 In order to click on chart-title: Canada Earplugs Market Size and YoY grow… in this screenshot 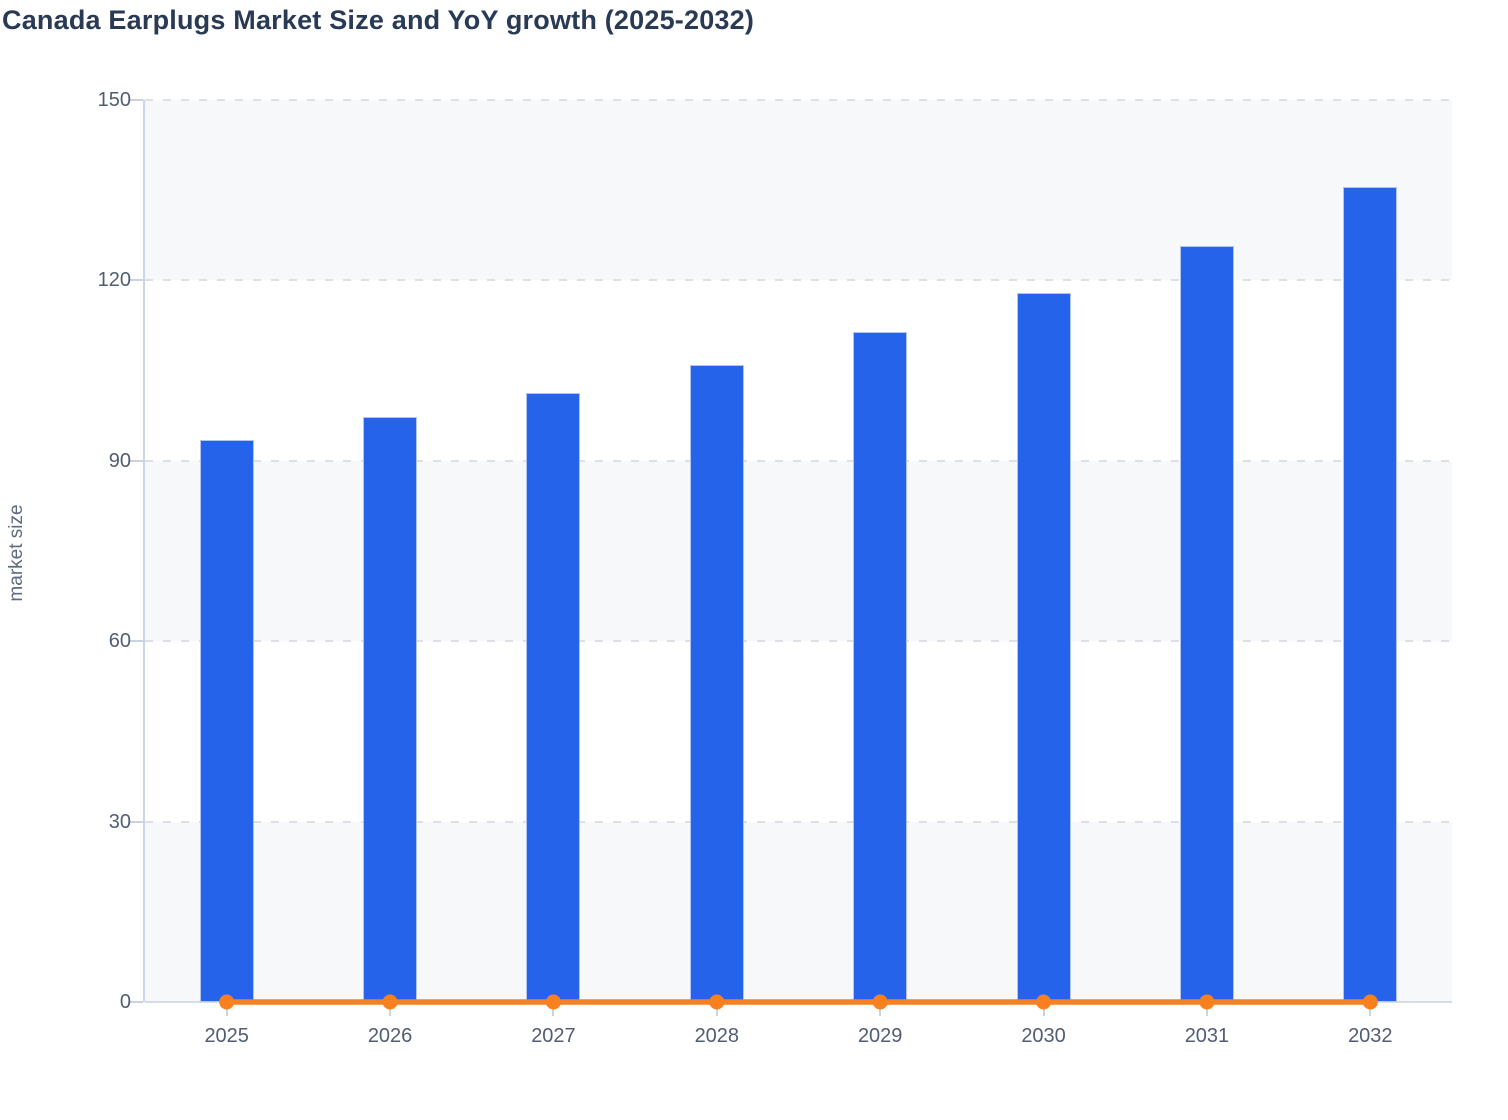, I will do `click(378, 20)`.